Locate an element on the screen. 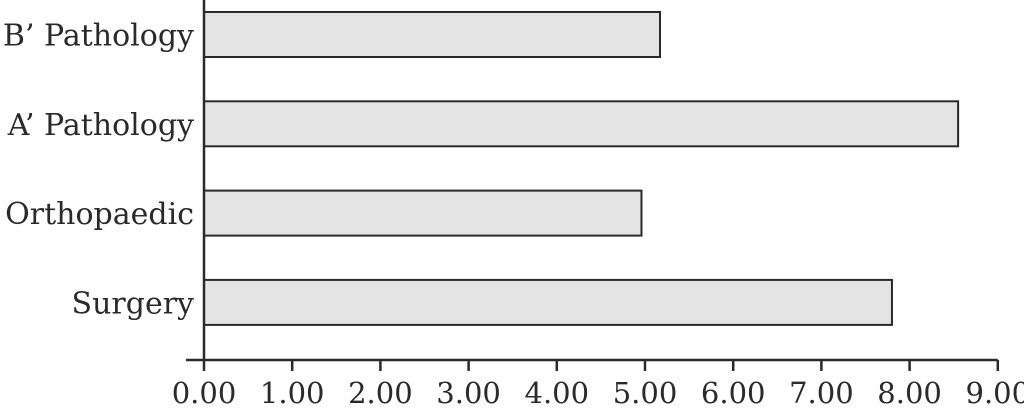 Image resolution: width=1024 pixels, height=412 pixels. x-tick-label: 3.00 is located at coordinates (468, 393).